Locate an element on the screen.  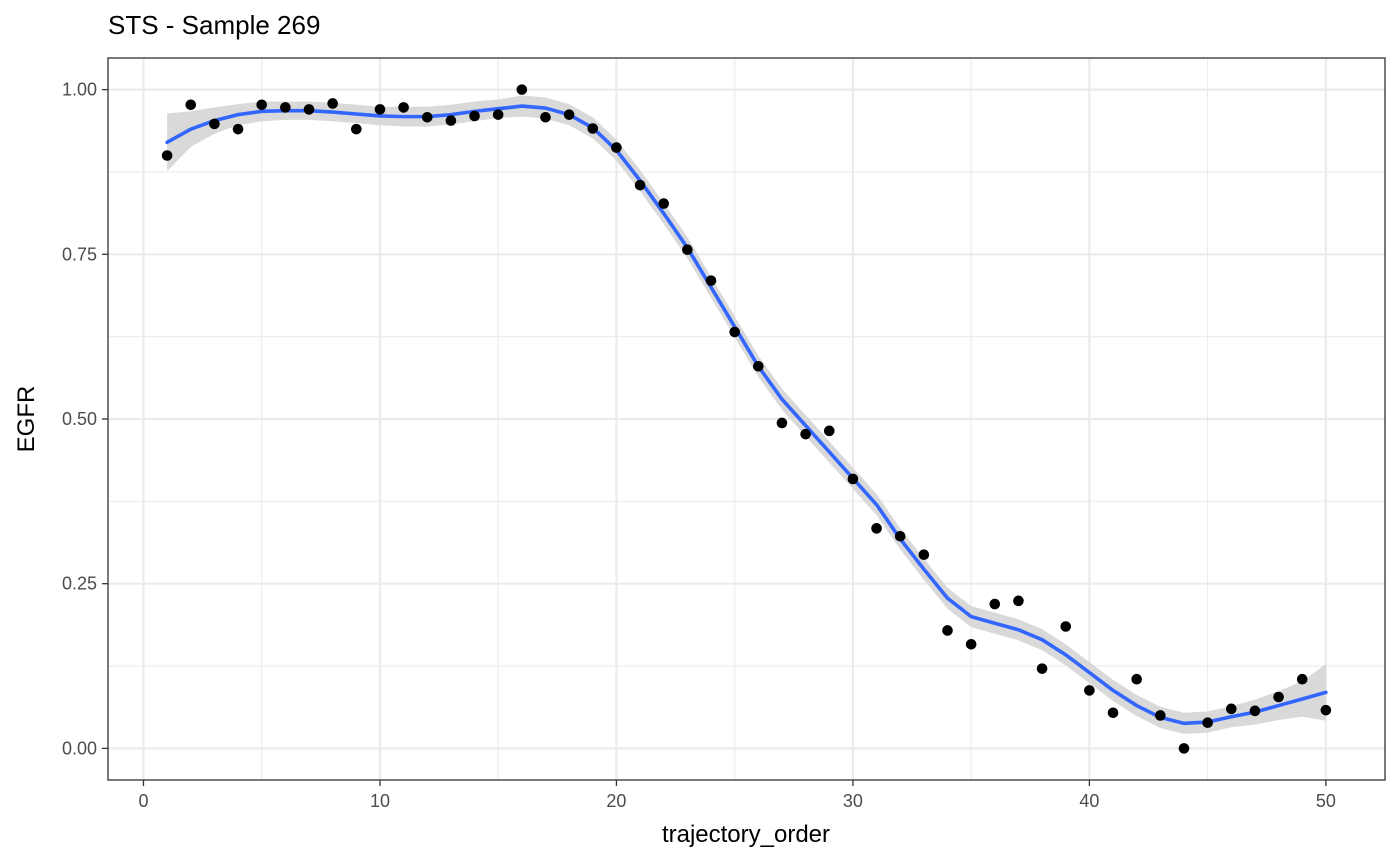
y-tick-label: 0.50 is located at coordinates (79, 419).